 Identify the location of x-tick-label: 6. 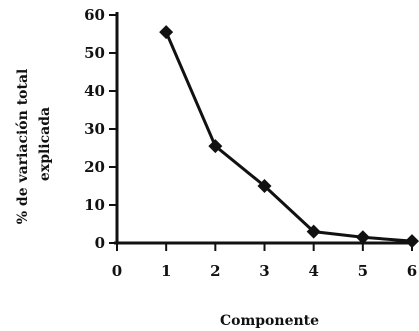
(412, 271).